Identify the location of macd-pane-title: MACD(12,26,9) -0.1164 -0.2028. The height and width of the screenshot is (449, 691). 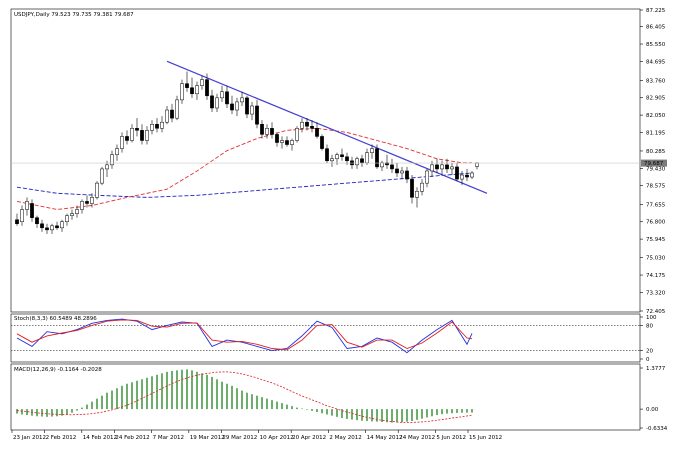
(58, 370).